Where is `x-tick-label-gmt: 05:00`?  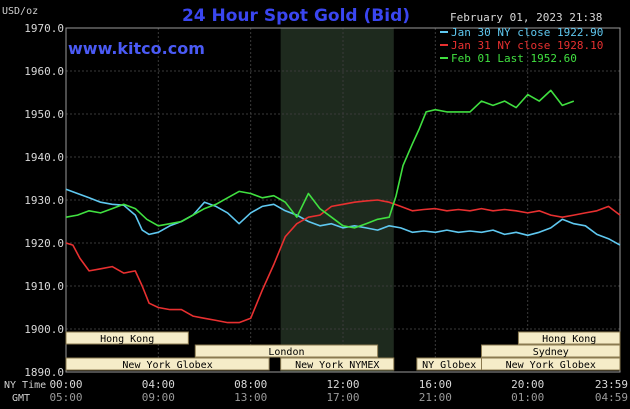
x-tick-label-gmt: 05:00 is located at coordinates (65, 397).